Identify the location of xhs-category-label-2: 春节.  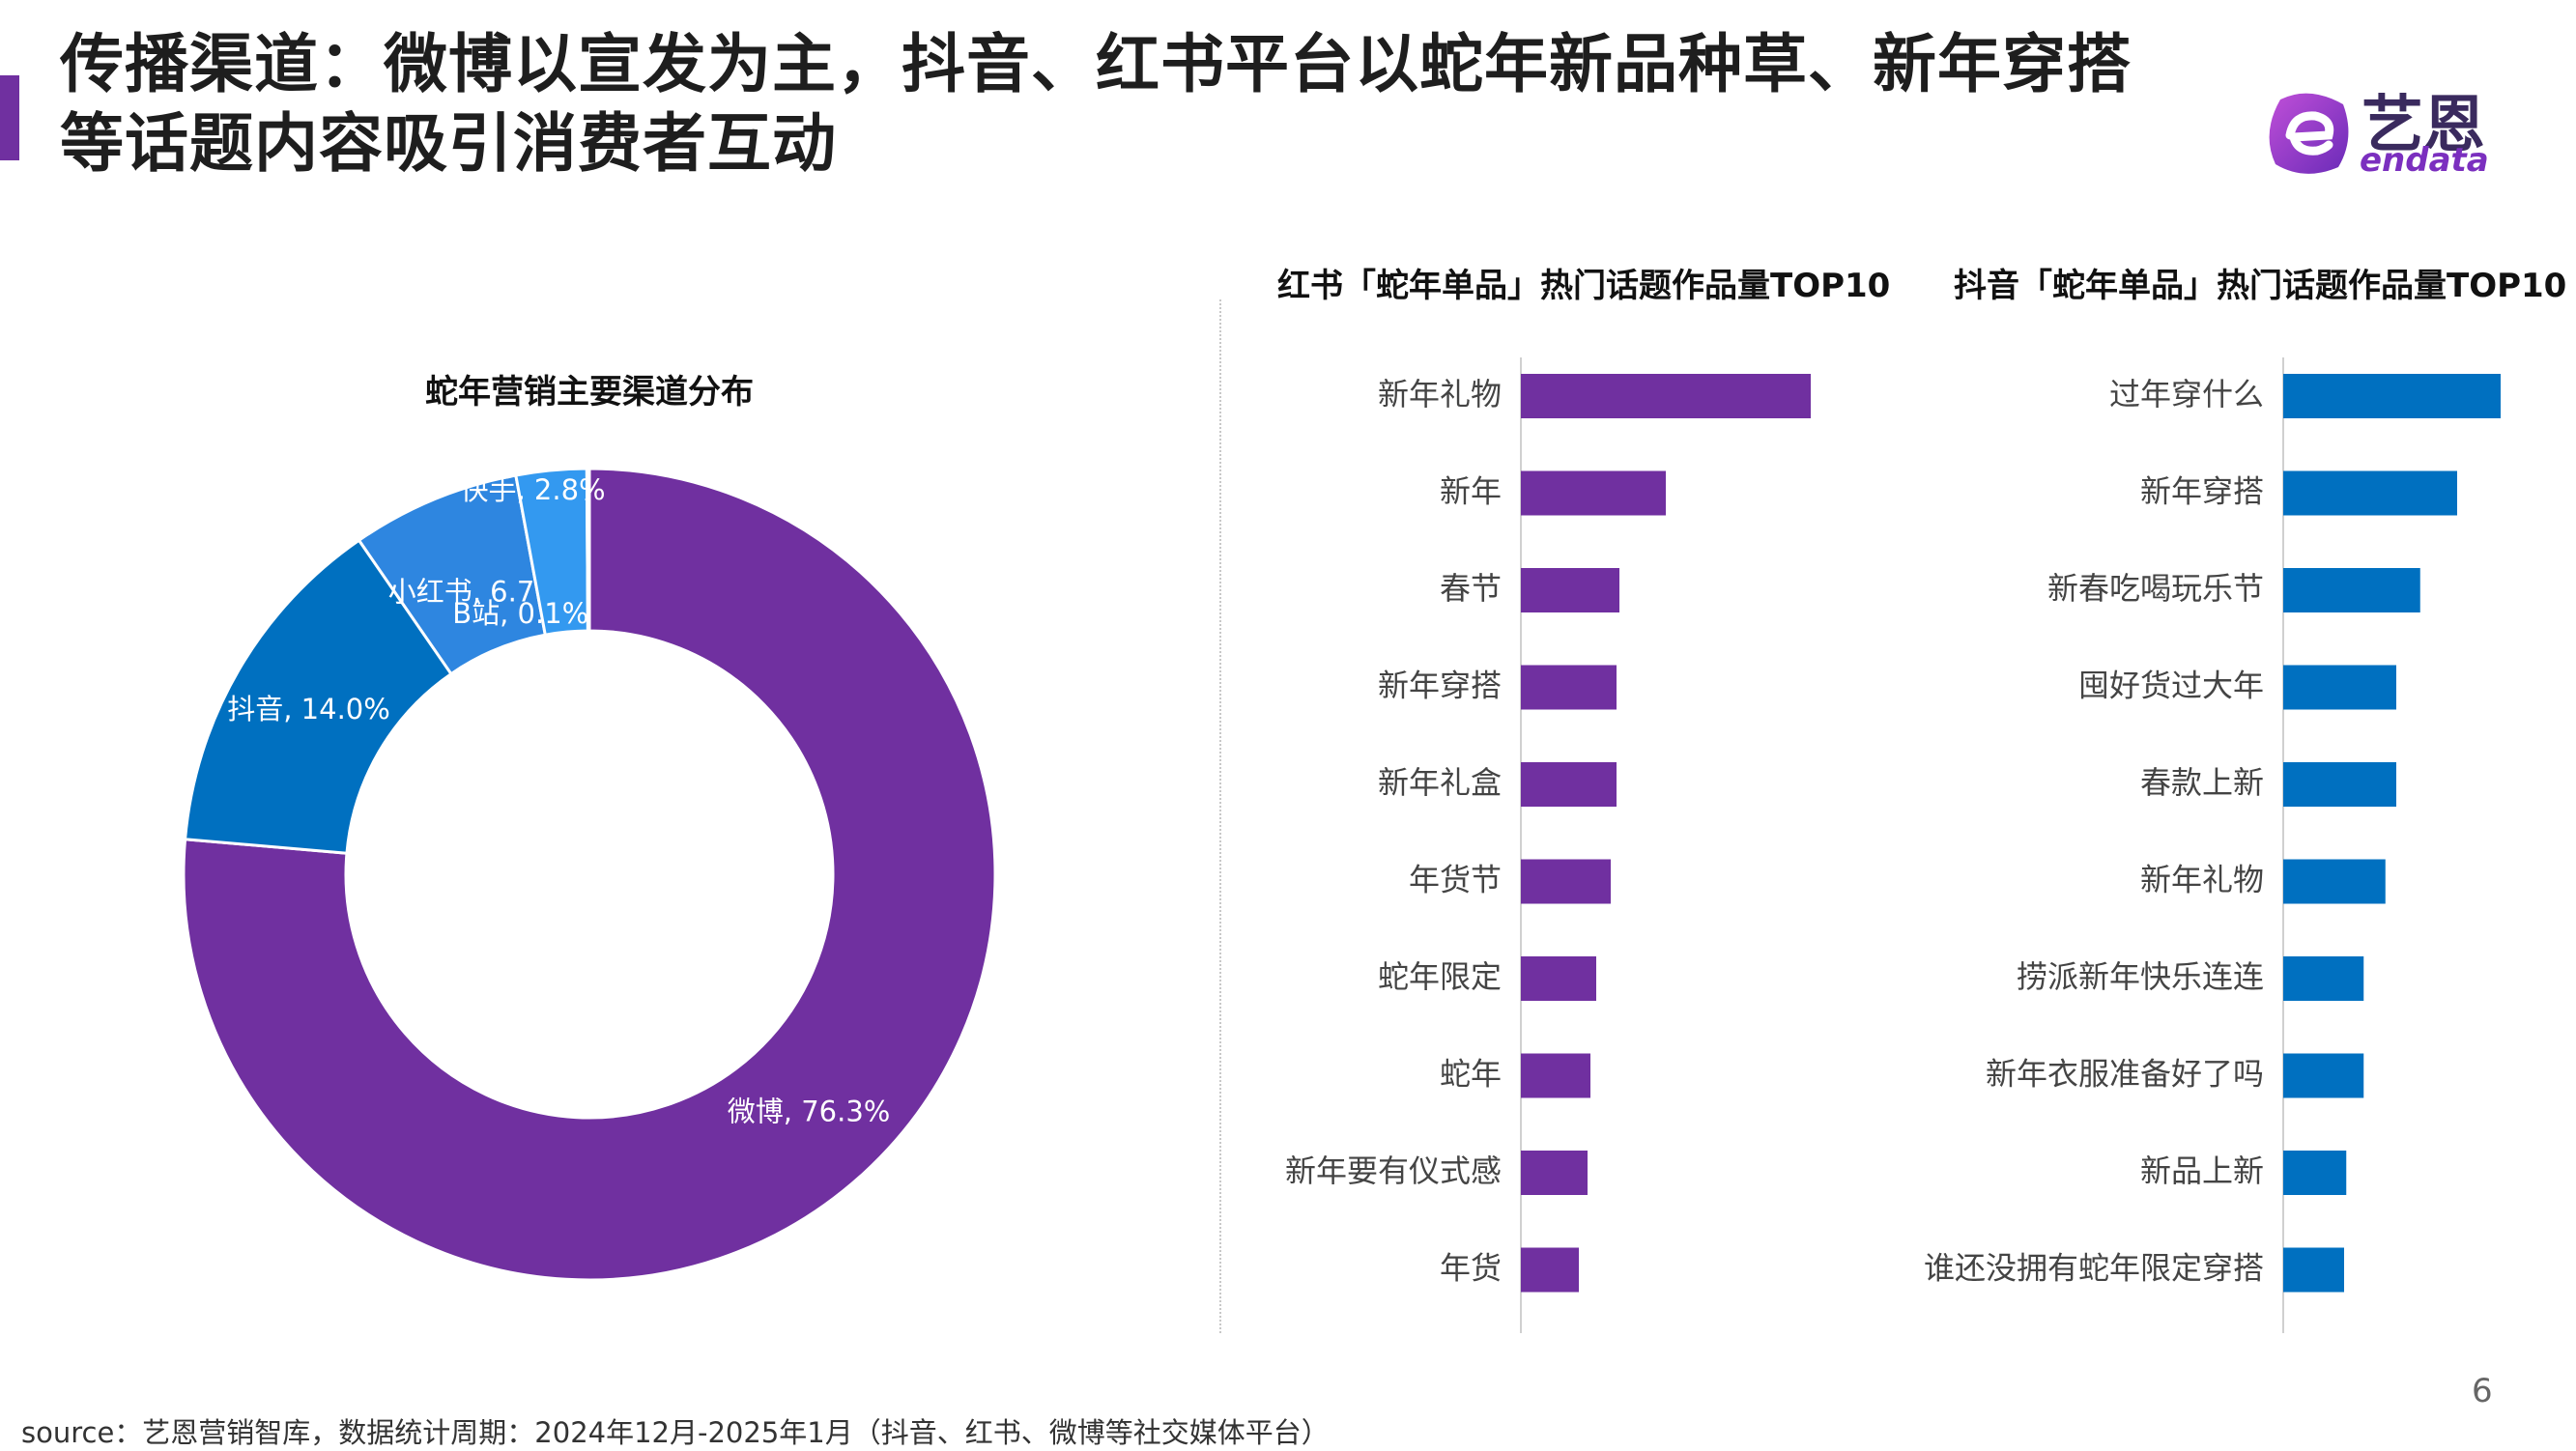
(1471, 588).